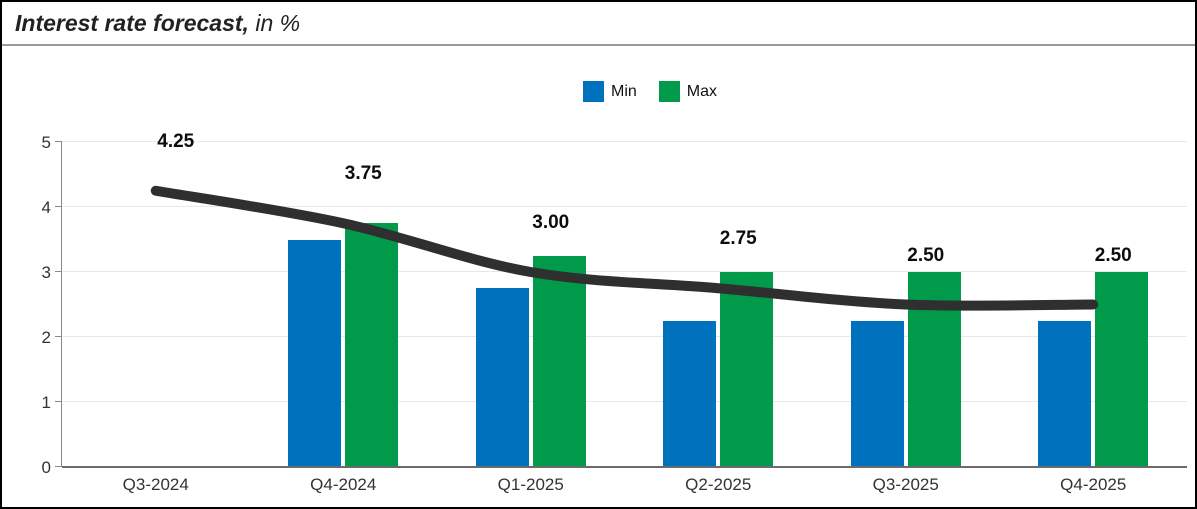  Describe the element at coordinates (46, 272) in the screenshot. I see `y-axis-label: 3` at that location.